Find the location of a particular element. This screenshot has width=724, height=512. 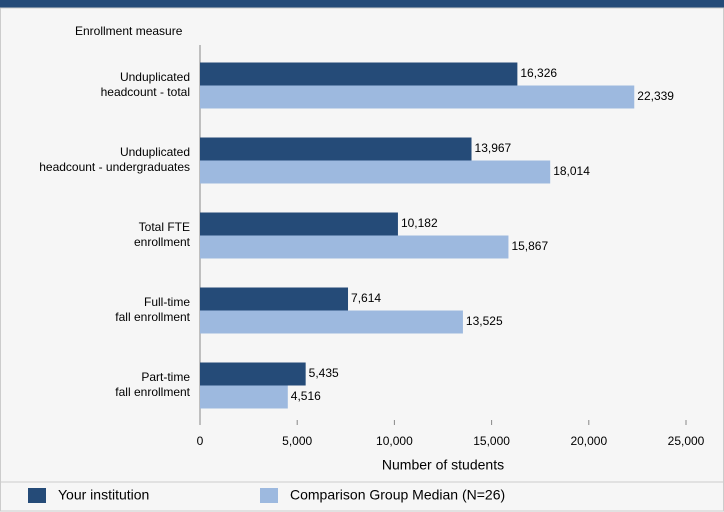

value-label: 18,014 is located at coordinates (571, 171).